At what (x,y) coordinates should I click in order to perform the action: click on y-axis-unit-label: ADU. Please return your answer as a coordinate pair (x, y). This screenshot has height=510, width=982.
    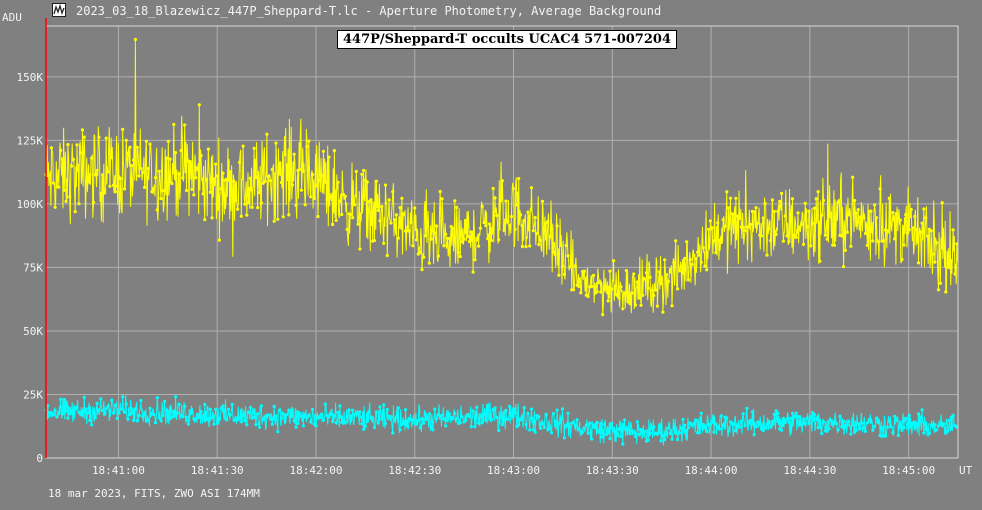
    Looking at the image, I should click on (12, 17).